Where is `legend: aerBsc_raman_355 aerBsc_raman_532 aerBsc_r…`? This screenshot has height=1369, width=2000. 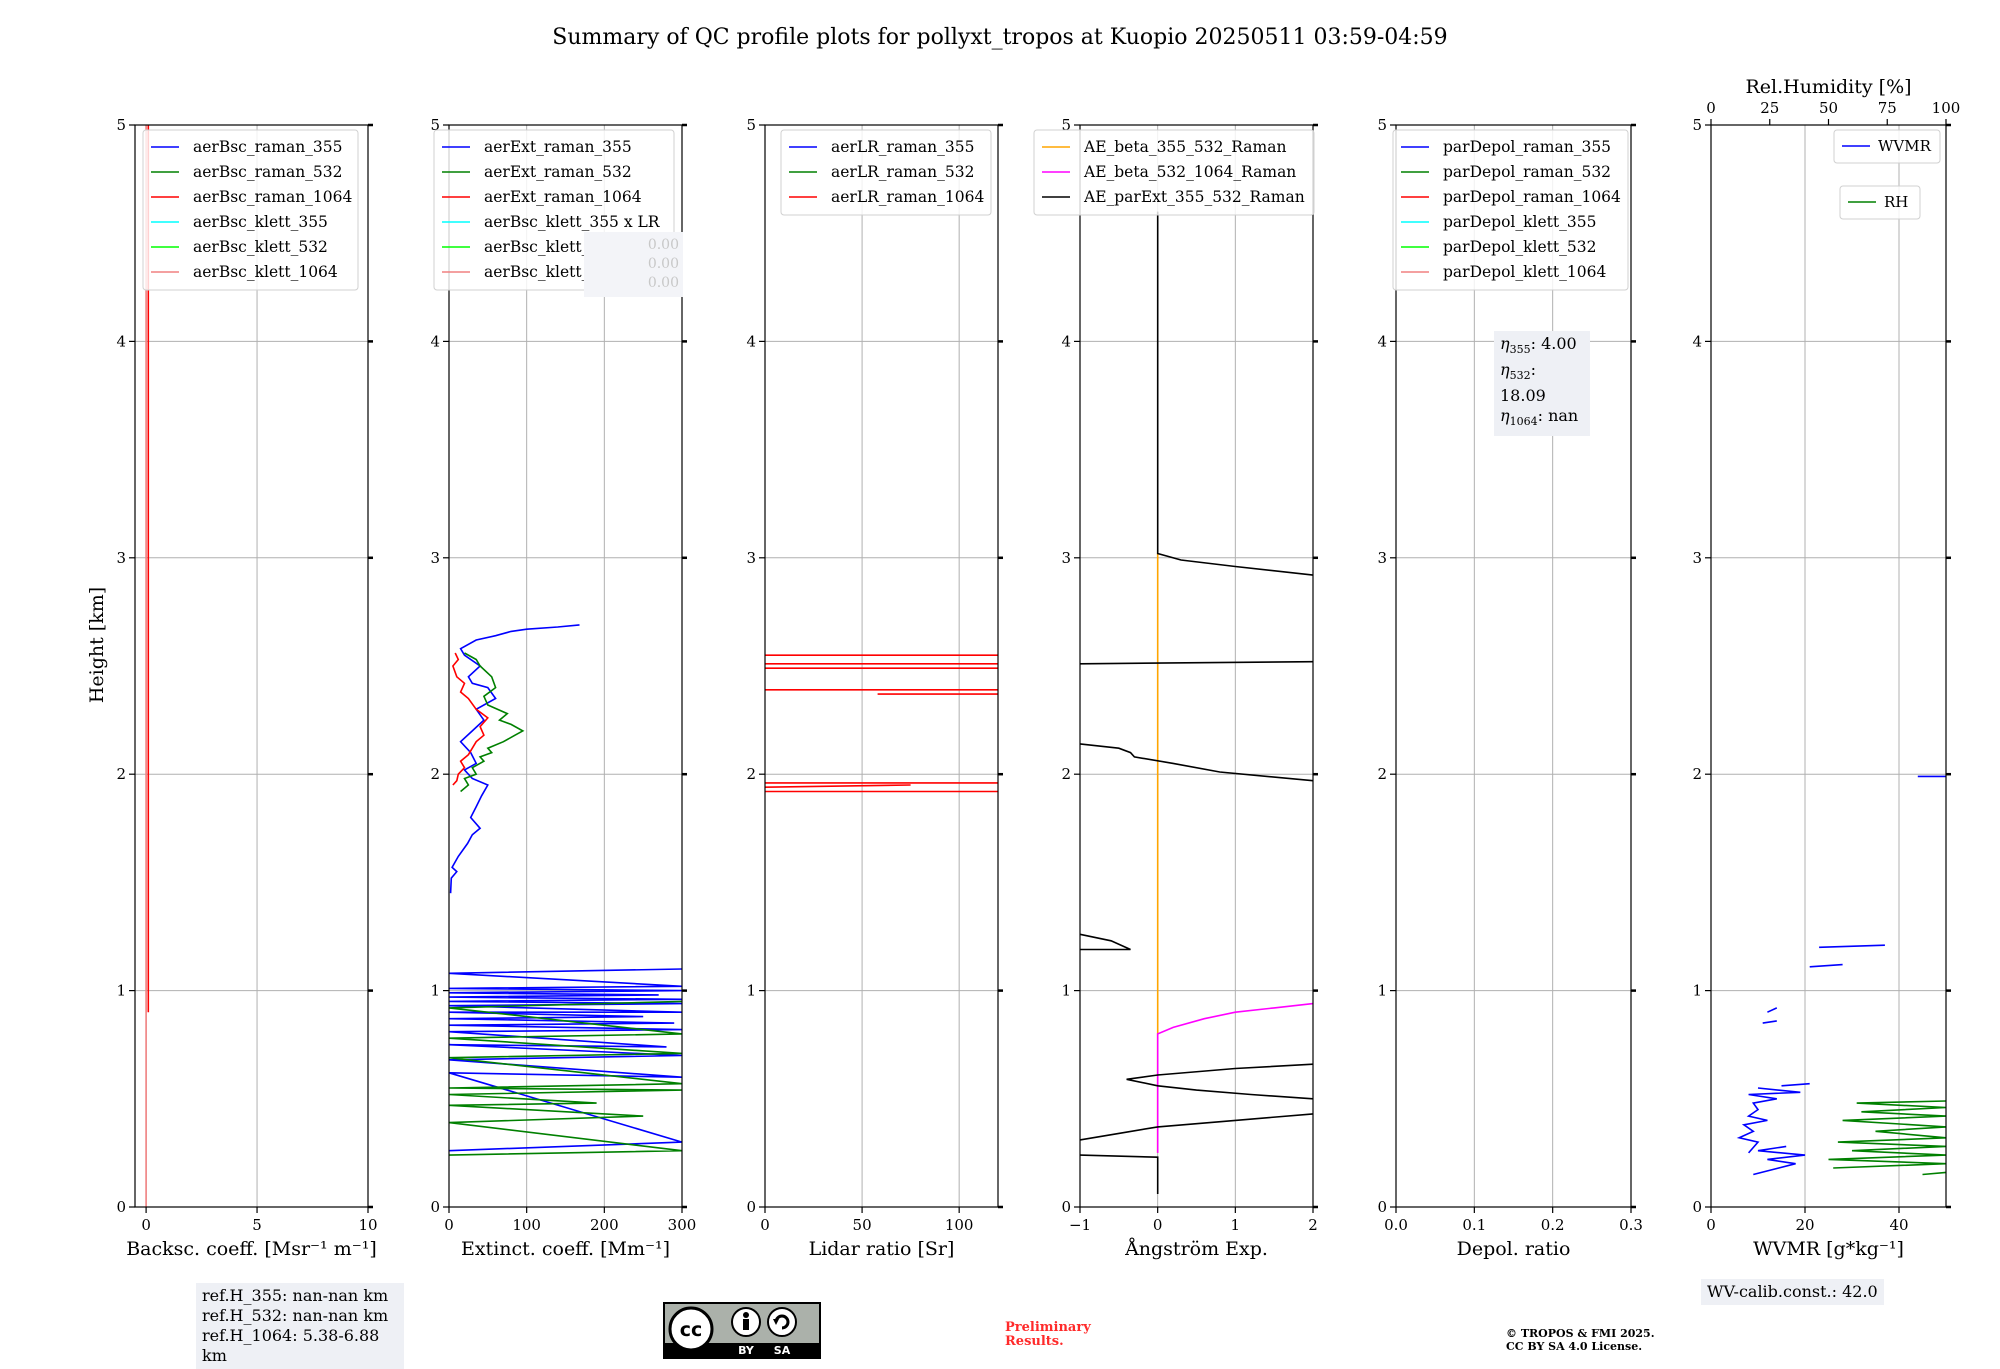
legend: aerBsc_raman_355 aerBsc_raman_532 aerBsc_r… is located at coordinates (250, 210).